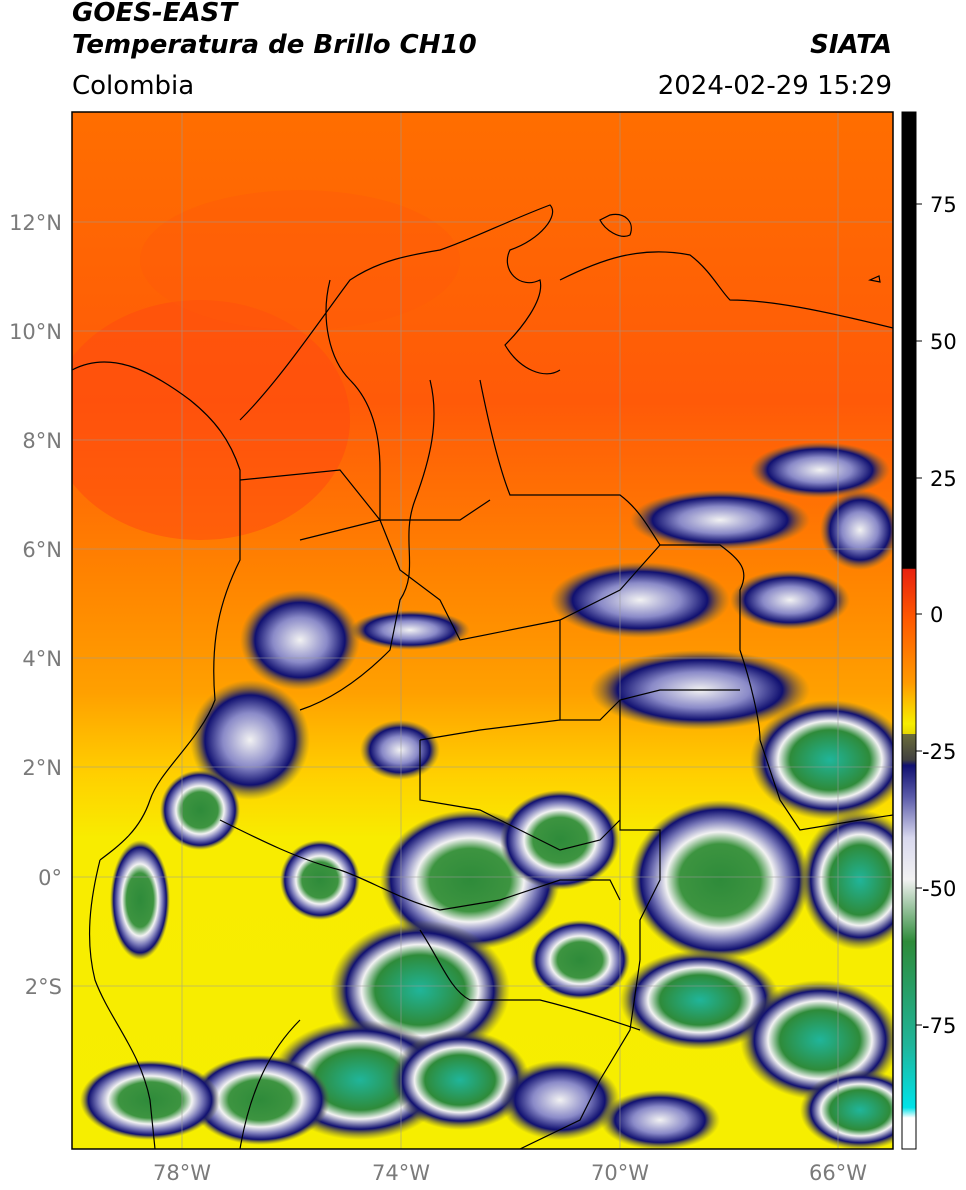 This screenshot has height=1190, width=966. I want to click on colorbar-tick-label: -50, so click(939, 889).